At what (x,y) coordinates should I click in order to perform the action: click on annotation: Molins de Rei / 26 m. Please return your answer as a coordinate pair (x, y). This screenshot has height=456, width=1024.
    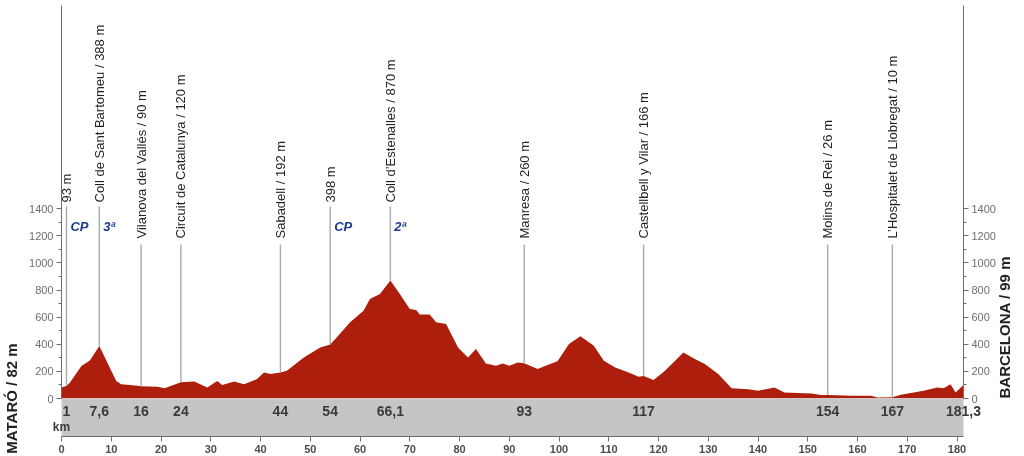
    Looking at the image, I should click on (828, 179).